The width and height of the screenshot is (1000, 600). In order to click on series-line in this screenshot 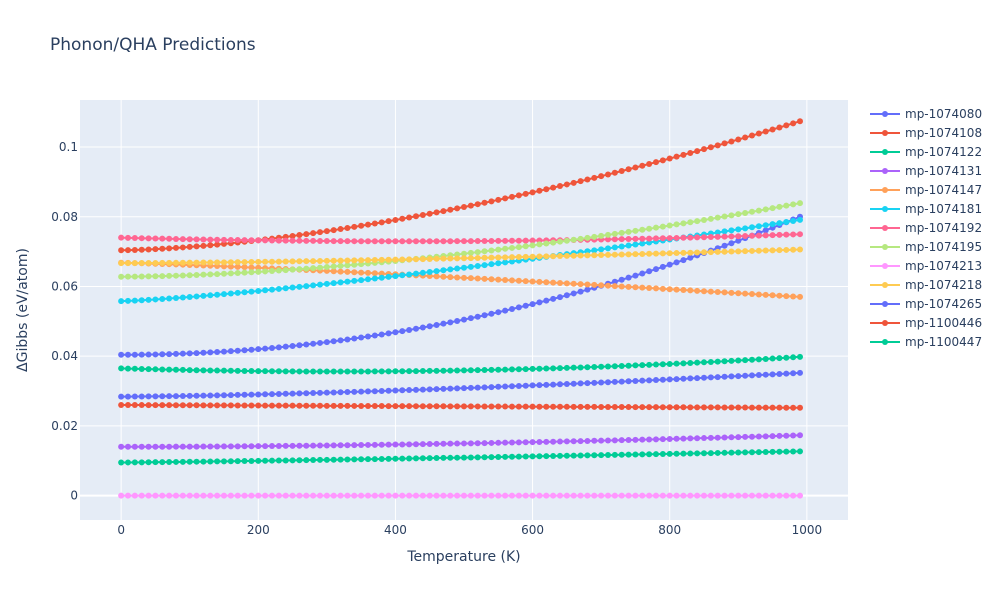, I will do `click(461, 186)`.